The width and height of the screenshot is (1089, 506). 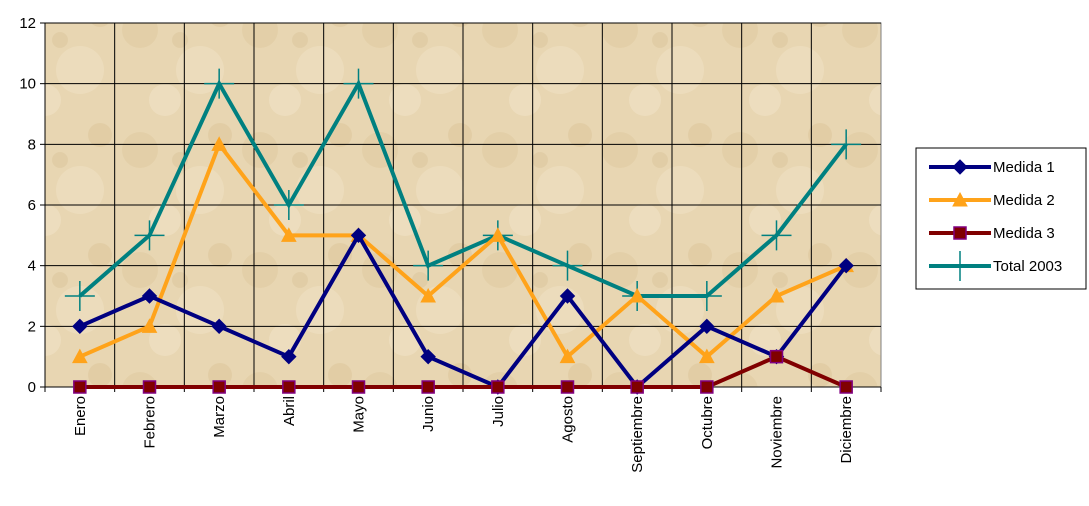 I want to click on y-tick-label: 2, so click(x=32, y=326).